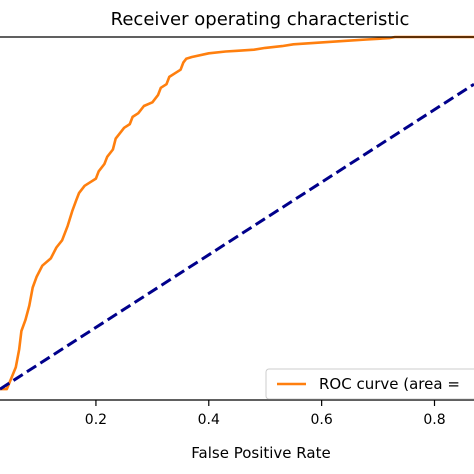 The image size is (474, 474). I want to click on legend-label-roc: ROC curve (area =, so click(389, 384).